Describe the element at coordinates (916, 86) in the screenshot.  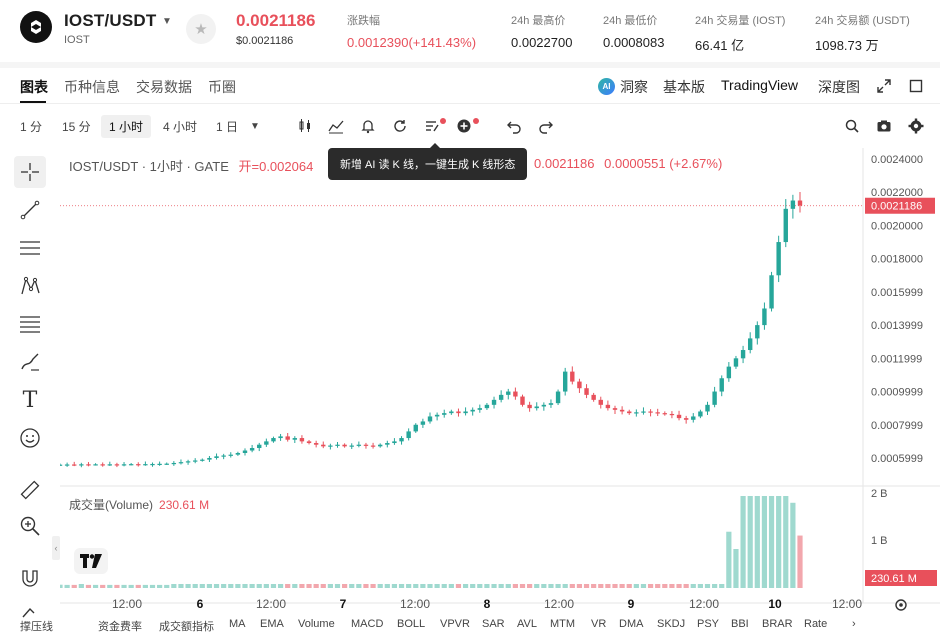
I see `window-toggle-icon` at that location.